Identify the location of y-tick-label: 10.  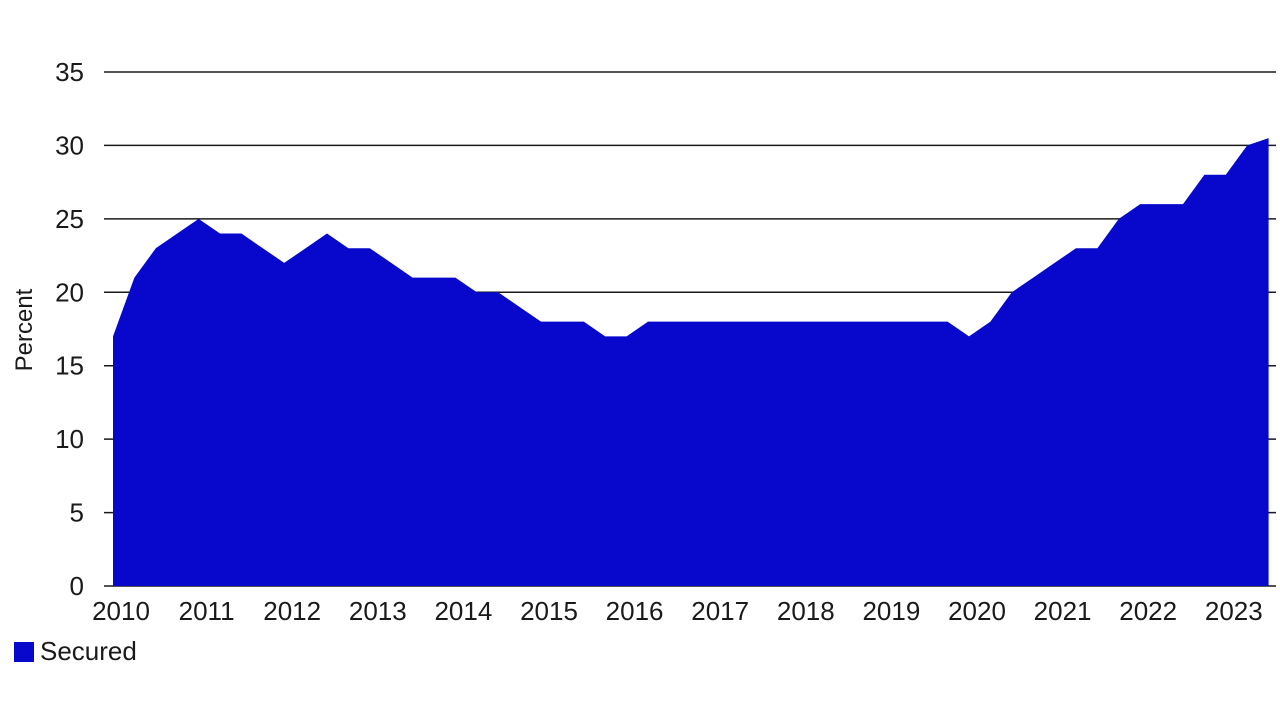
(69, 439).